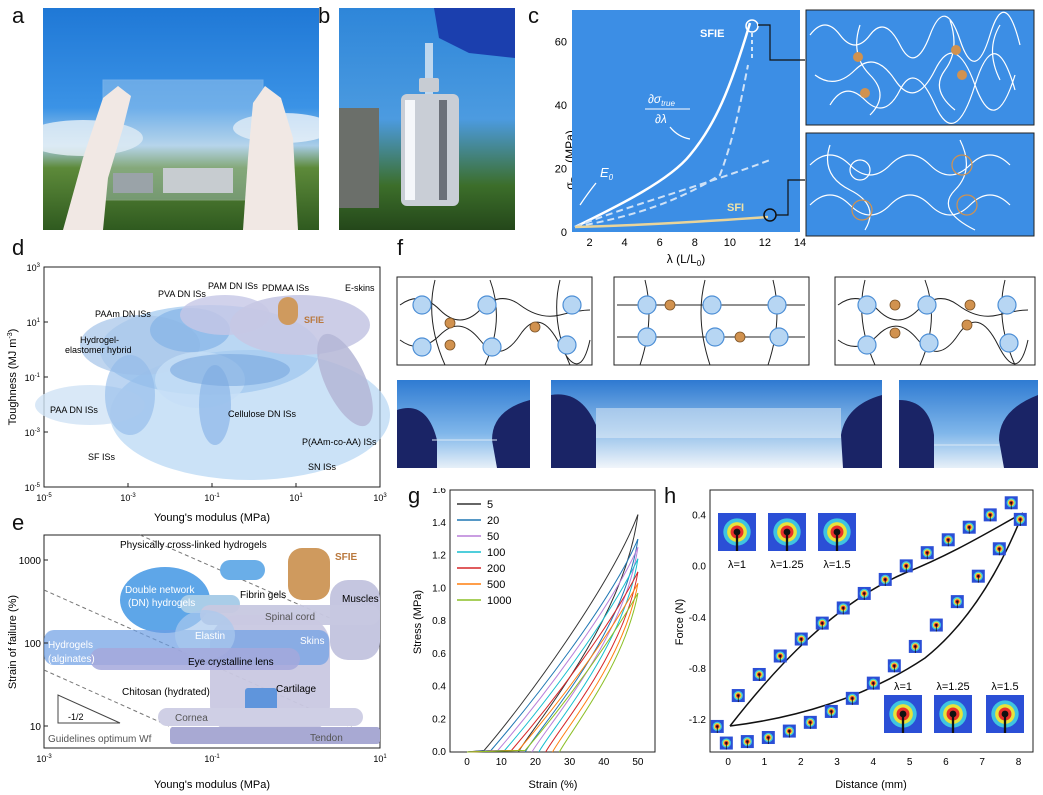 The width and height of the screenshot is (1043, 795). Describe the element at coordinates (18, 247) in the screenshot. I see `panel-letter-d: d` at that location.